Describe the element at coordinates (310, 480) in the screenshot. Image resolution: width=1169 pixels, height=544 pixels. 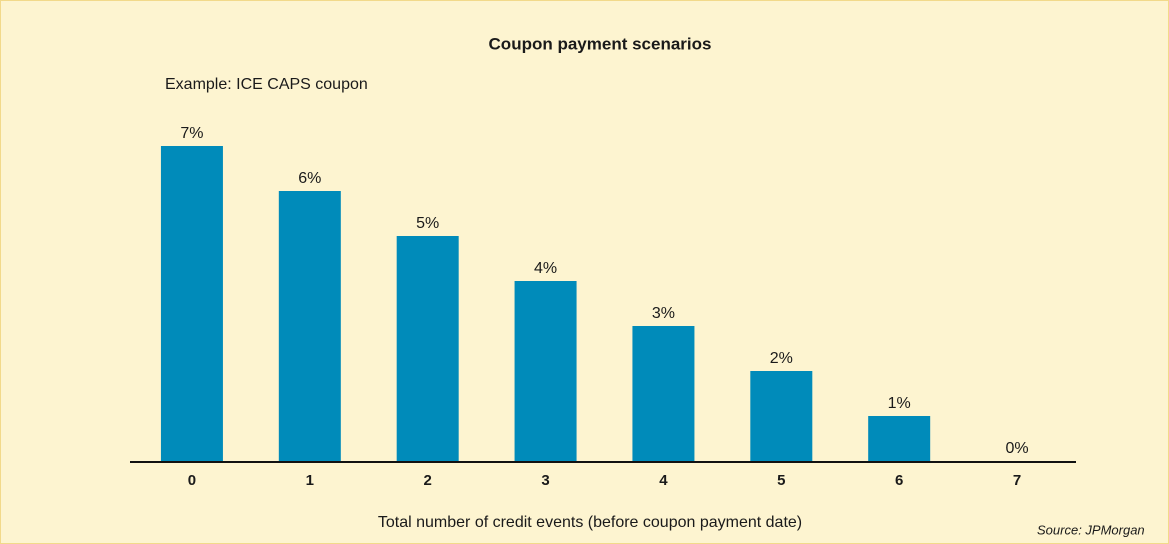
I see `x-tick-label: 1` at that location.